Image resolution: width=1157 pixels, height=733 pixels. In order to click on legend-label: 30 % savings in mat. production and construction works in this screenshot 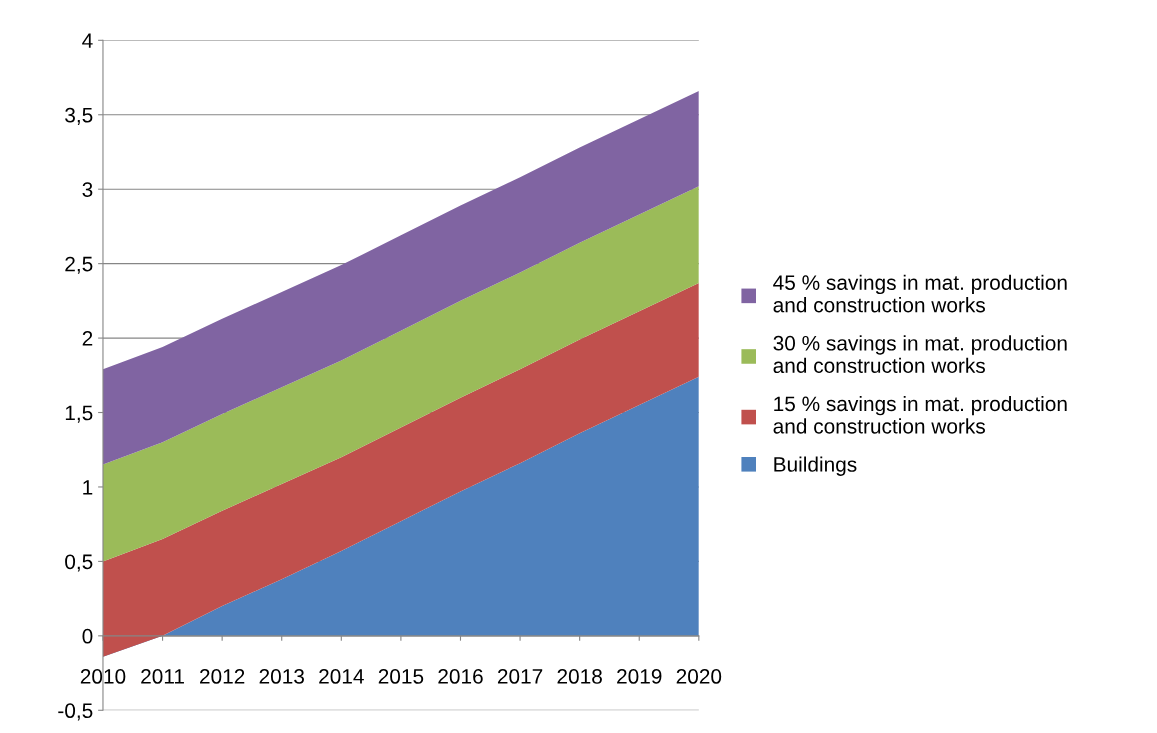, I will do `click(920, 354)`.